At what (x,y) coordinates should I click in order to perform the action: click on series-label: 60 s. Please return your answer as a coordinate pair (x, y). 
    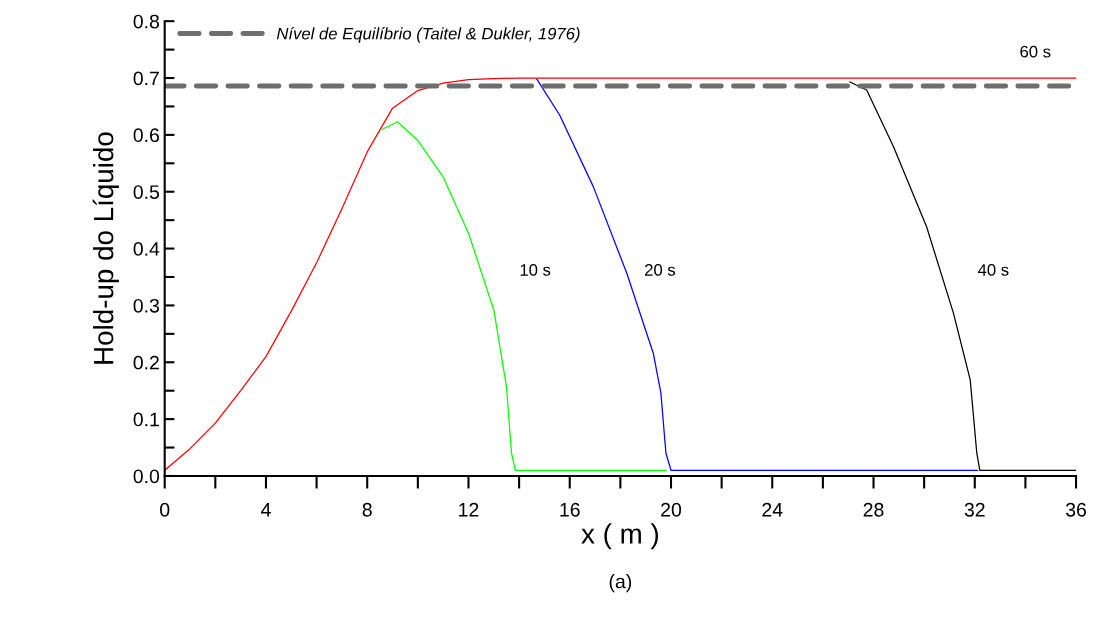
    Looking at the image, I should click on (1035, 51).